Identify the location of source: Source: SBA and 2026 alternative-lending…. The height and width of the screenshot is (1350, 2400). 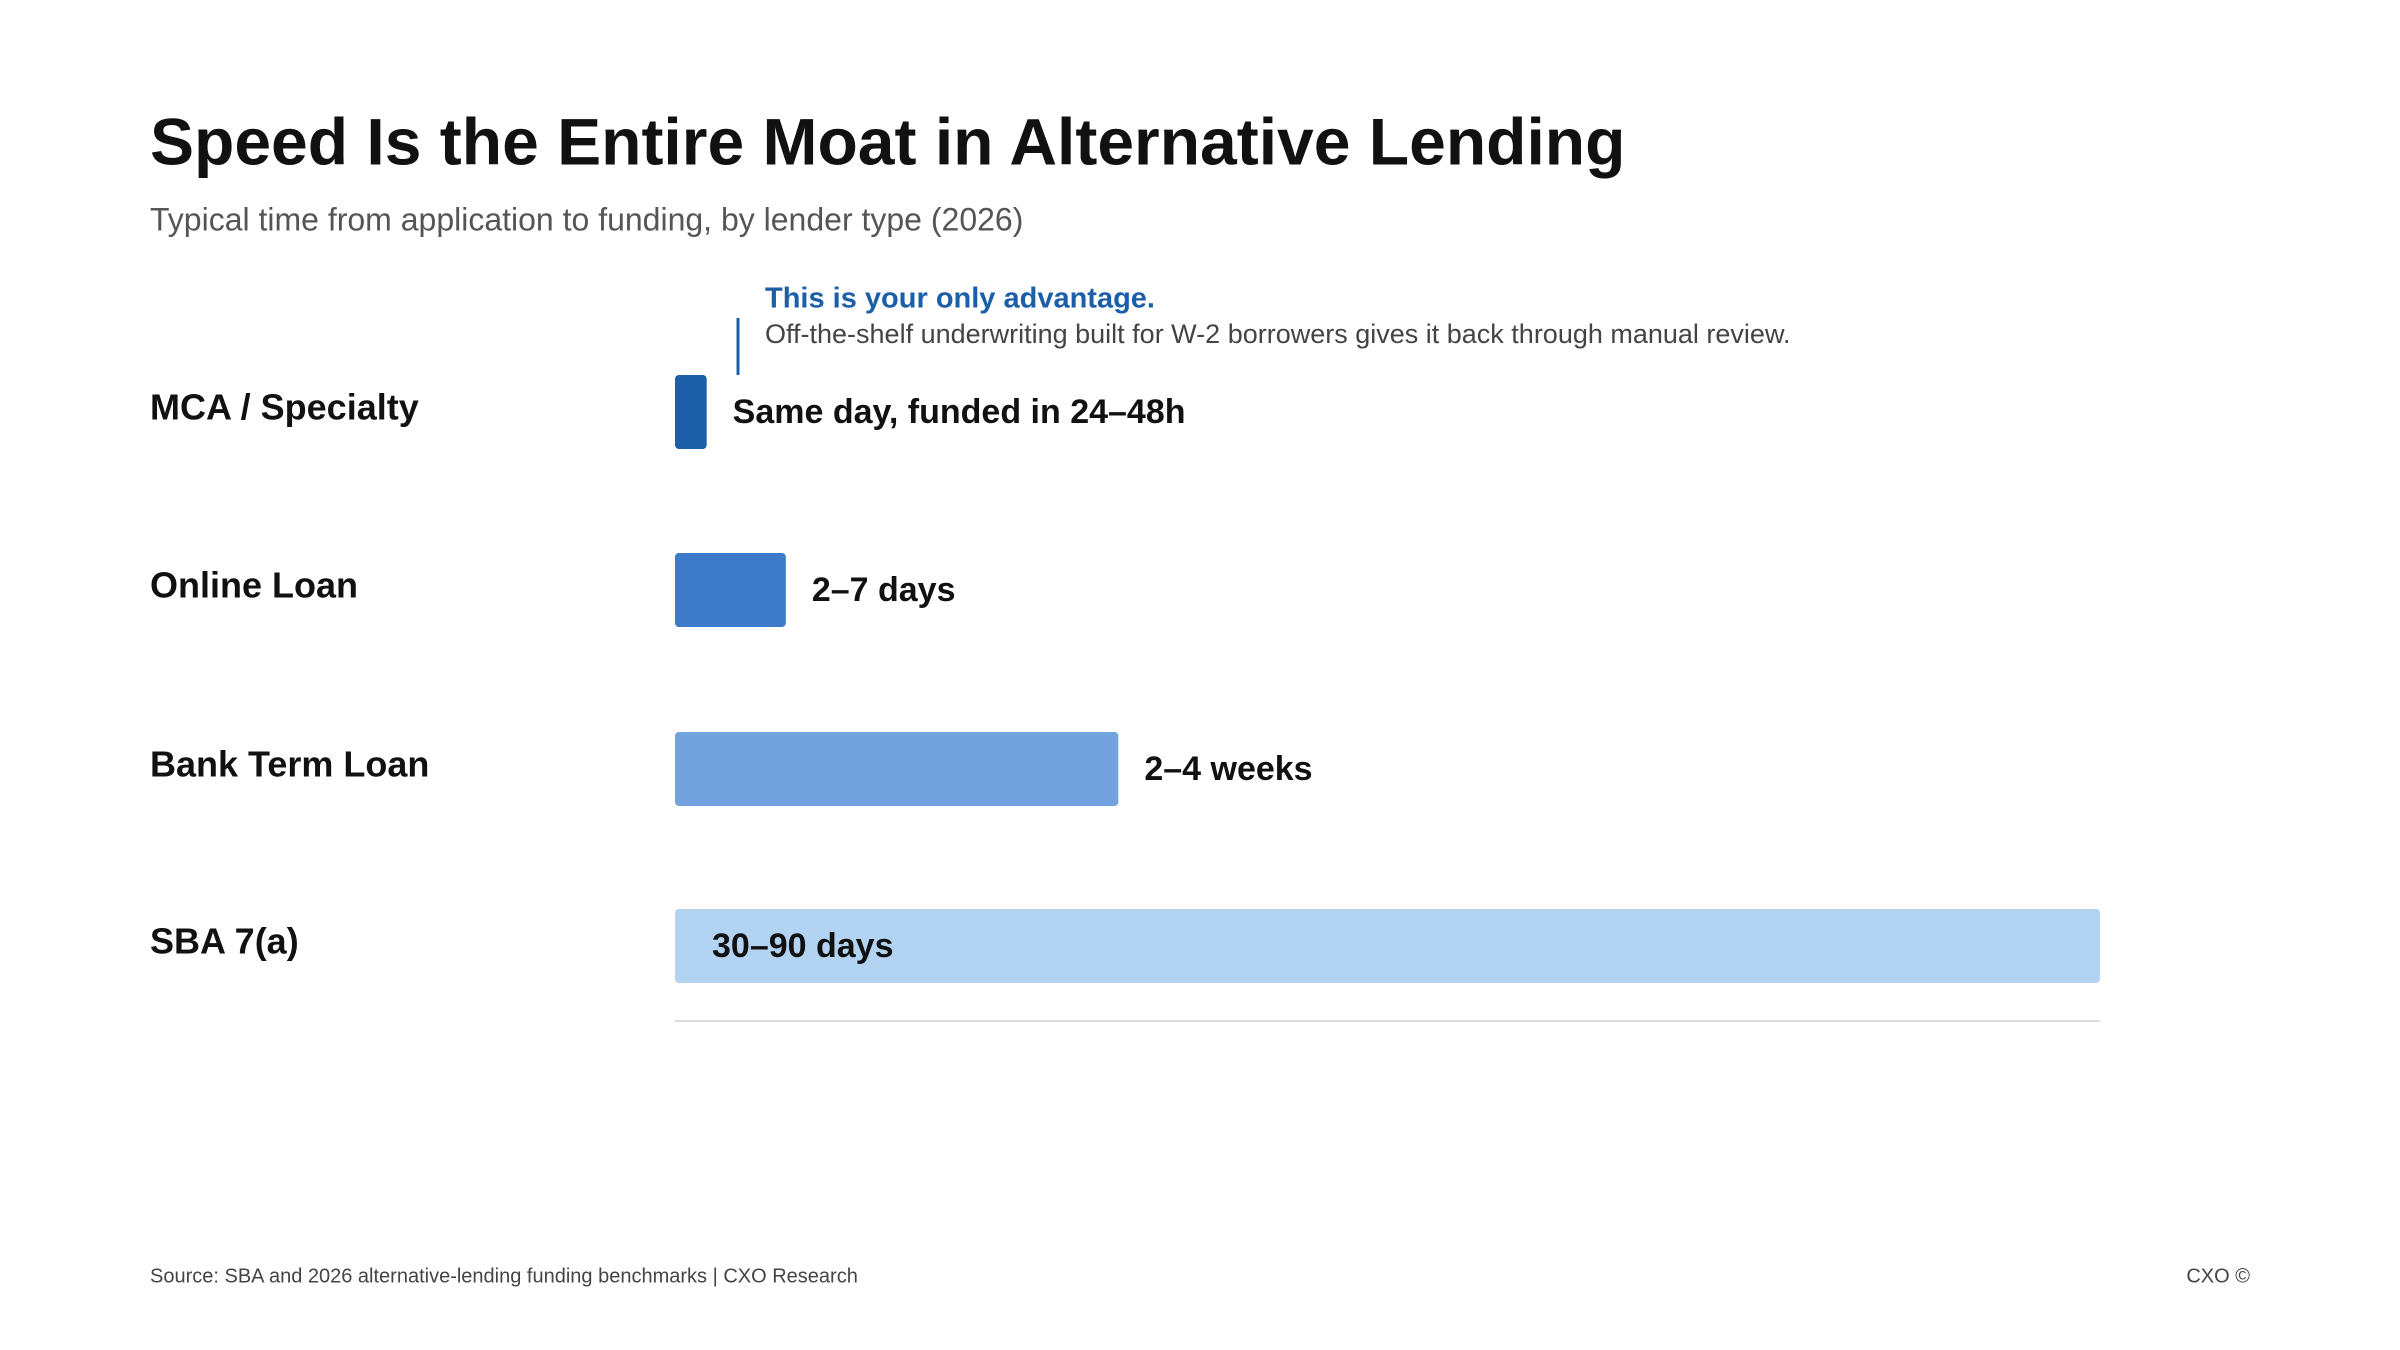
(504, 1276).